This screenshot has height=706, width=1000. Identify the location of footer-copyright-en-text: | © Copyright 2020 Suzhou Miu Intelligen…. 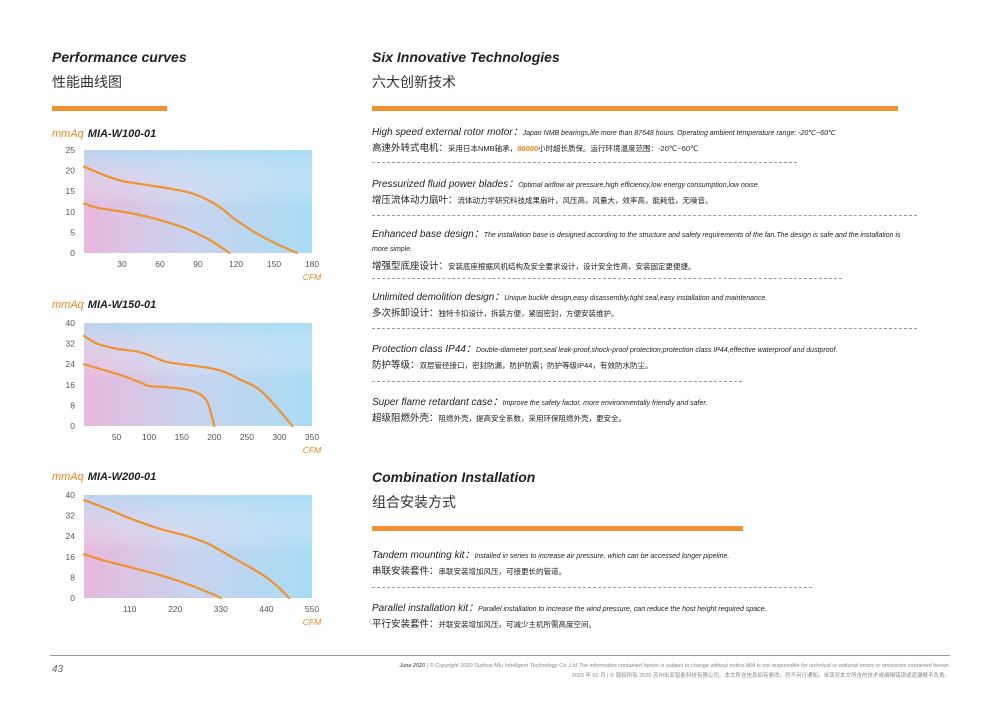
(687, 666).